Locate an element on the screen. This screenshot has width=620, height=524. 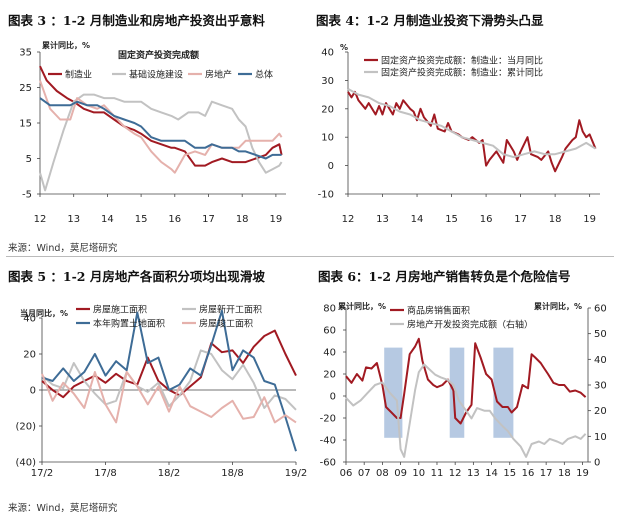
fig6-y-right-tick-label-0: 0 is located at coordinates (597, 463).